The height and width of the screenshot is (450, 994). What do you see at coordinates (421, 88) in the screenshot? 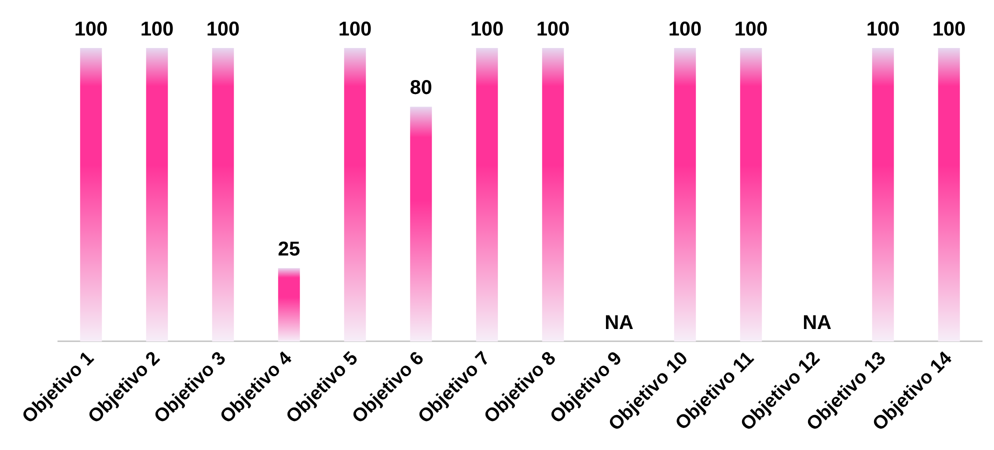
I see `data-label: 80` at bounding box center [421, 88].